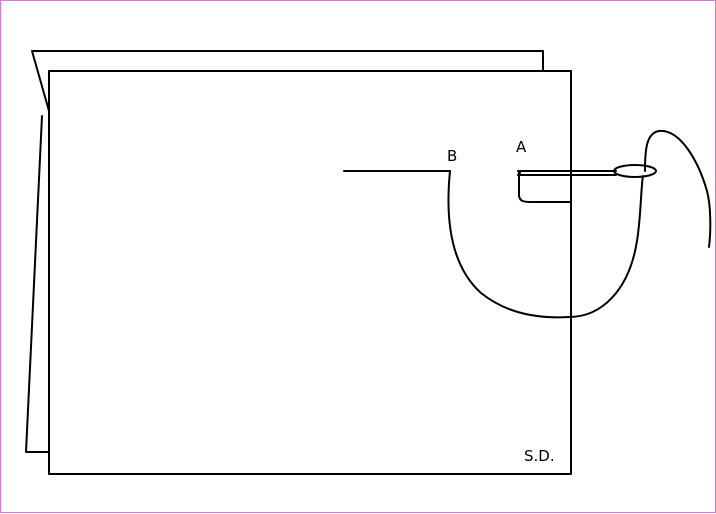 The height and width of the screenshot is (514, 716). Describe the element at coordinates (567, 173) in the screenshot. I see `needle` at that location.